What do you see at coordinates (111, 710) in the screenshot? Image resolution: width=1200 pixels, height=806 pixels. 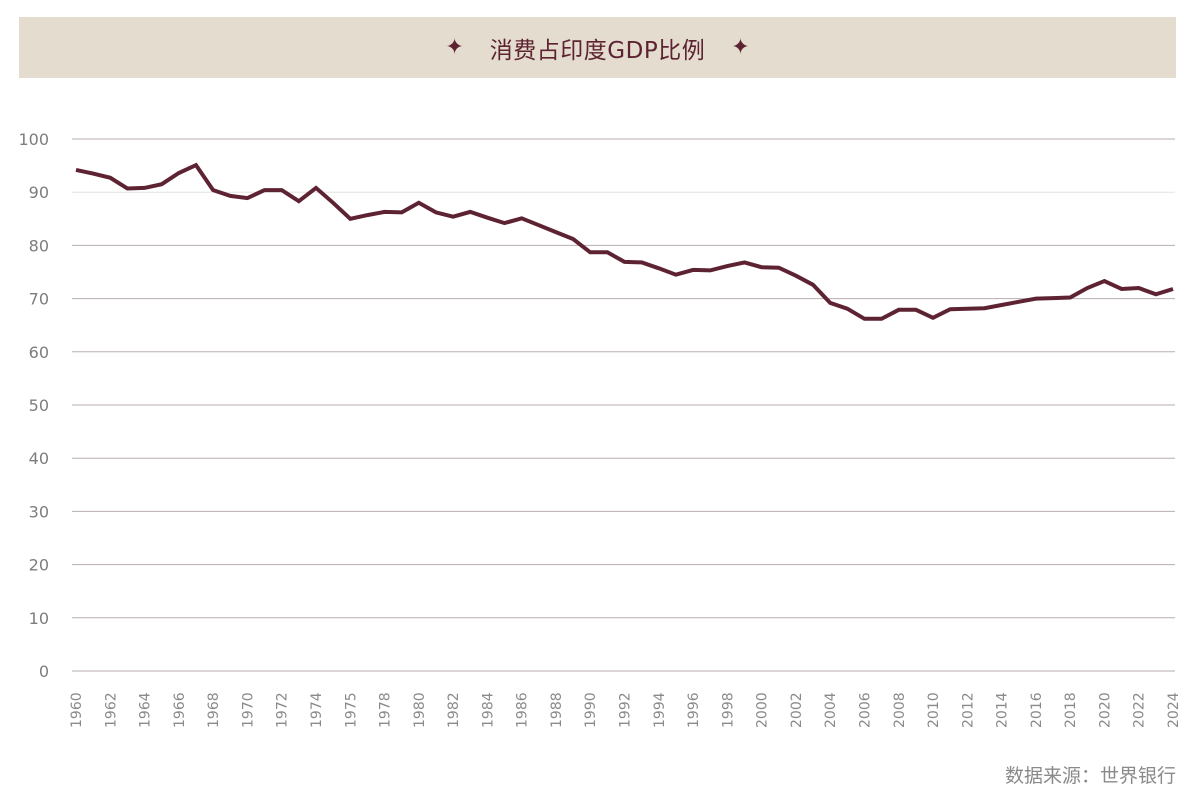 I see `x-tick-label: 1962` at bounding box center [111, 710].